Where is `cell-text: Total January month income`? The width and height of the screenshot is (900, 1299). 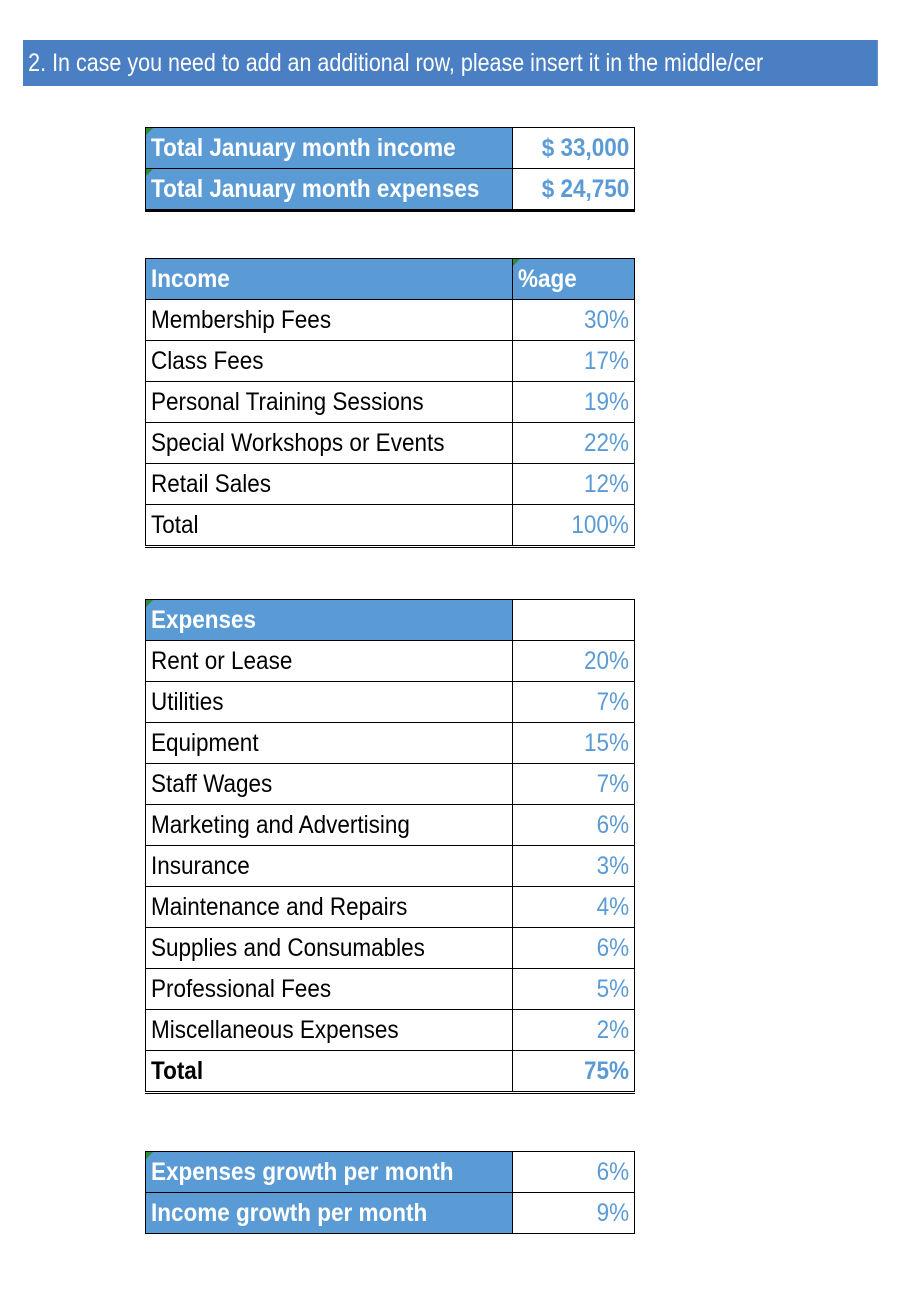
cell-text: Total January month income is located at coordinates (303, 148).